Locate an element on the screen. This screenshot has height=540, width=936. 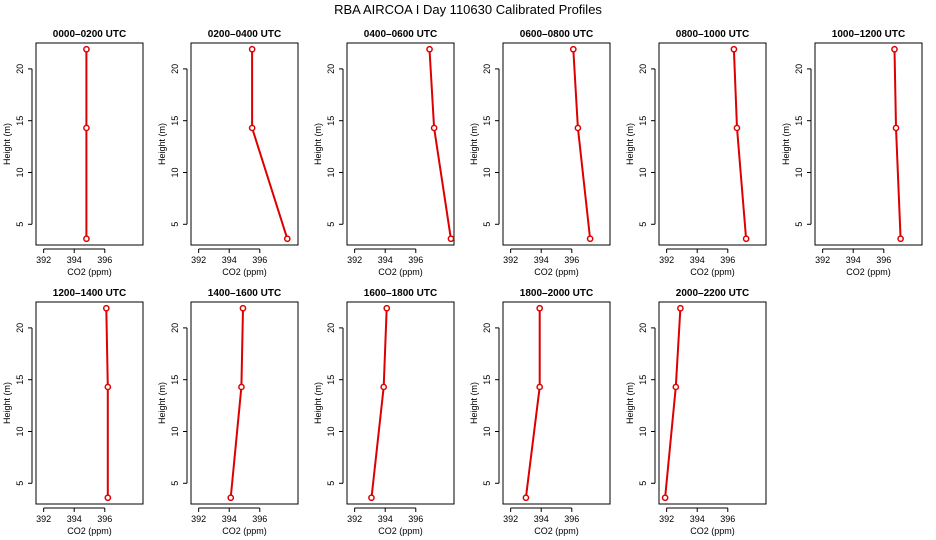
panel-title: 0600–0800 UTC is located at coordinates (556, 34).